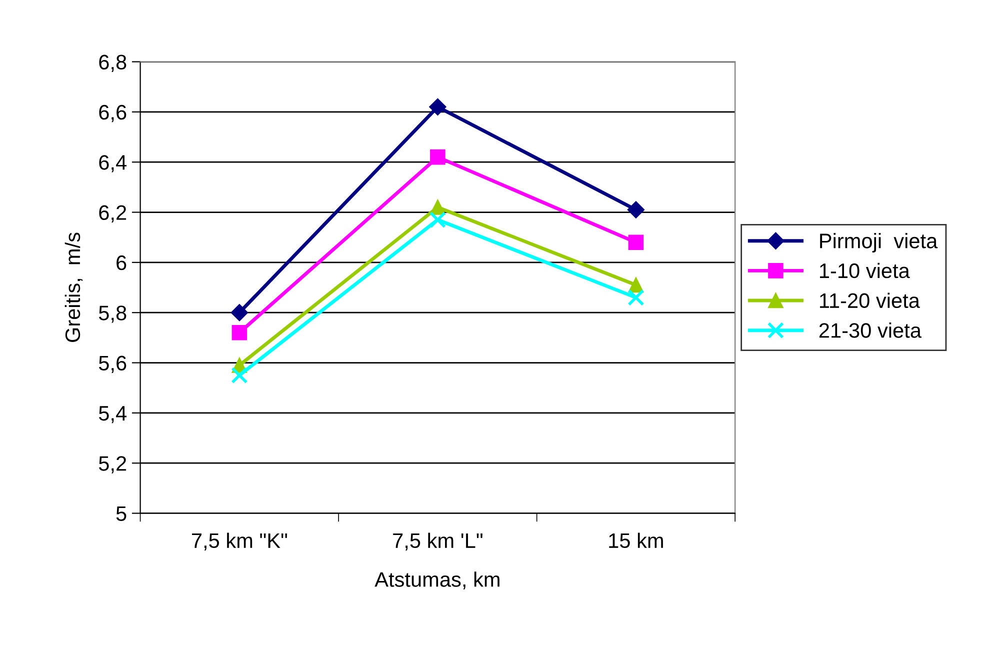 This screenshot has width=988, height=664. I want to click on y-axis-title: Greitis, m/s, so click(73, 287).